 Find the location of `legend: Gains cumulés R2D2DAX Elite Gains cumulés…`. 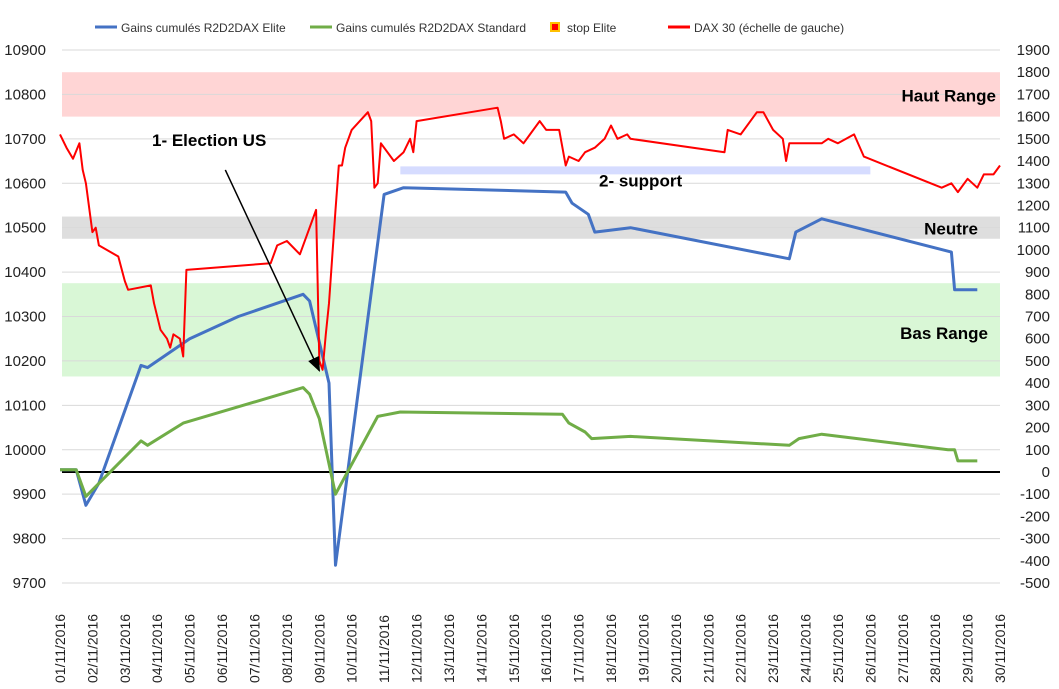

legend: Gains cumulés R2D2DAX Elite Gains cumulés… is located at coordinates (469, 28).